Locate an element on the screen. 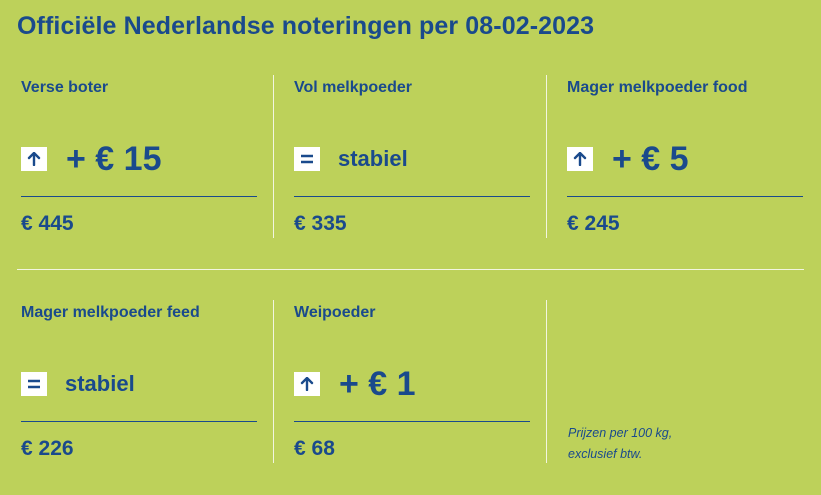  price-footnote: Prijzen per 100 kg, exclusief btw. is located at coordinates (620, 444).